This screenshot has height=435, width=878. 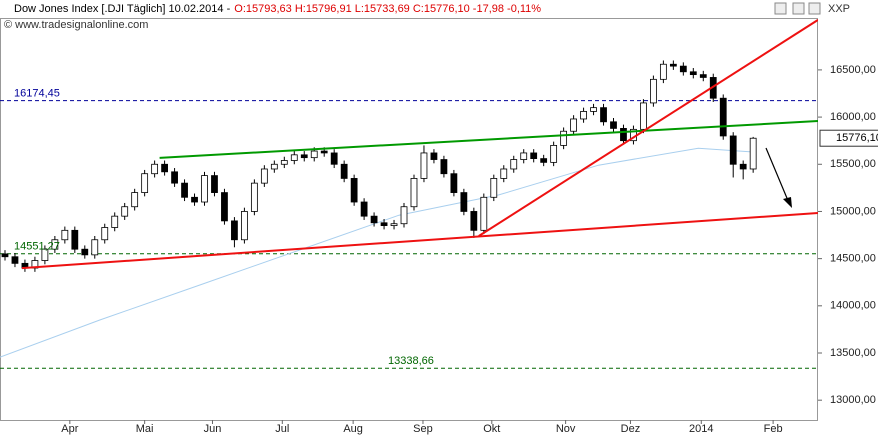 I want to click on y-tick-label: 14500,00, so click(x=853, y=259).